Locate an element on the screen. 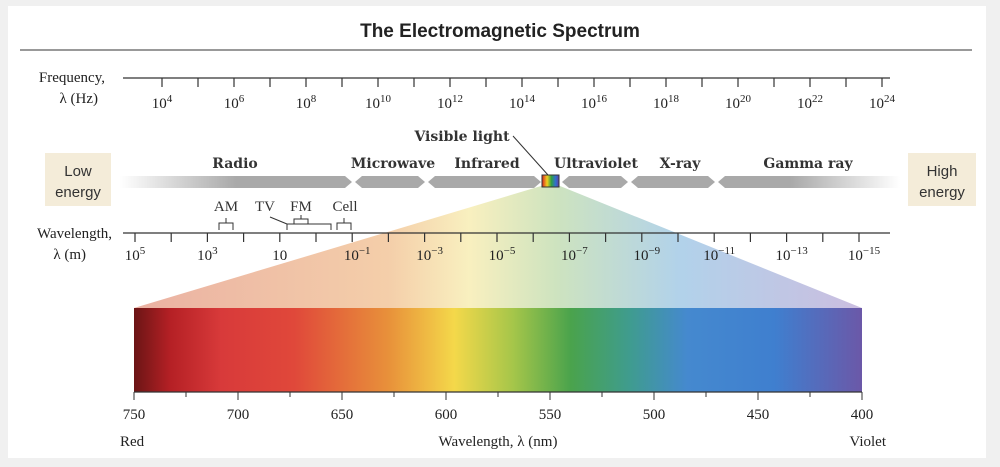  frequency-tick-label: 10¹⁸ is located at coordinates (666, 102).